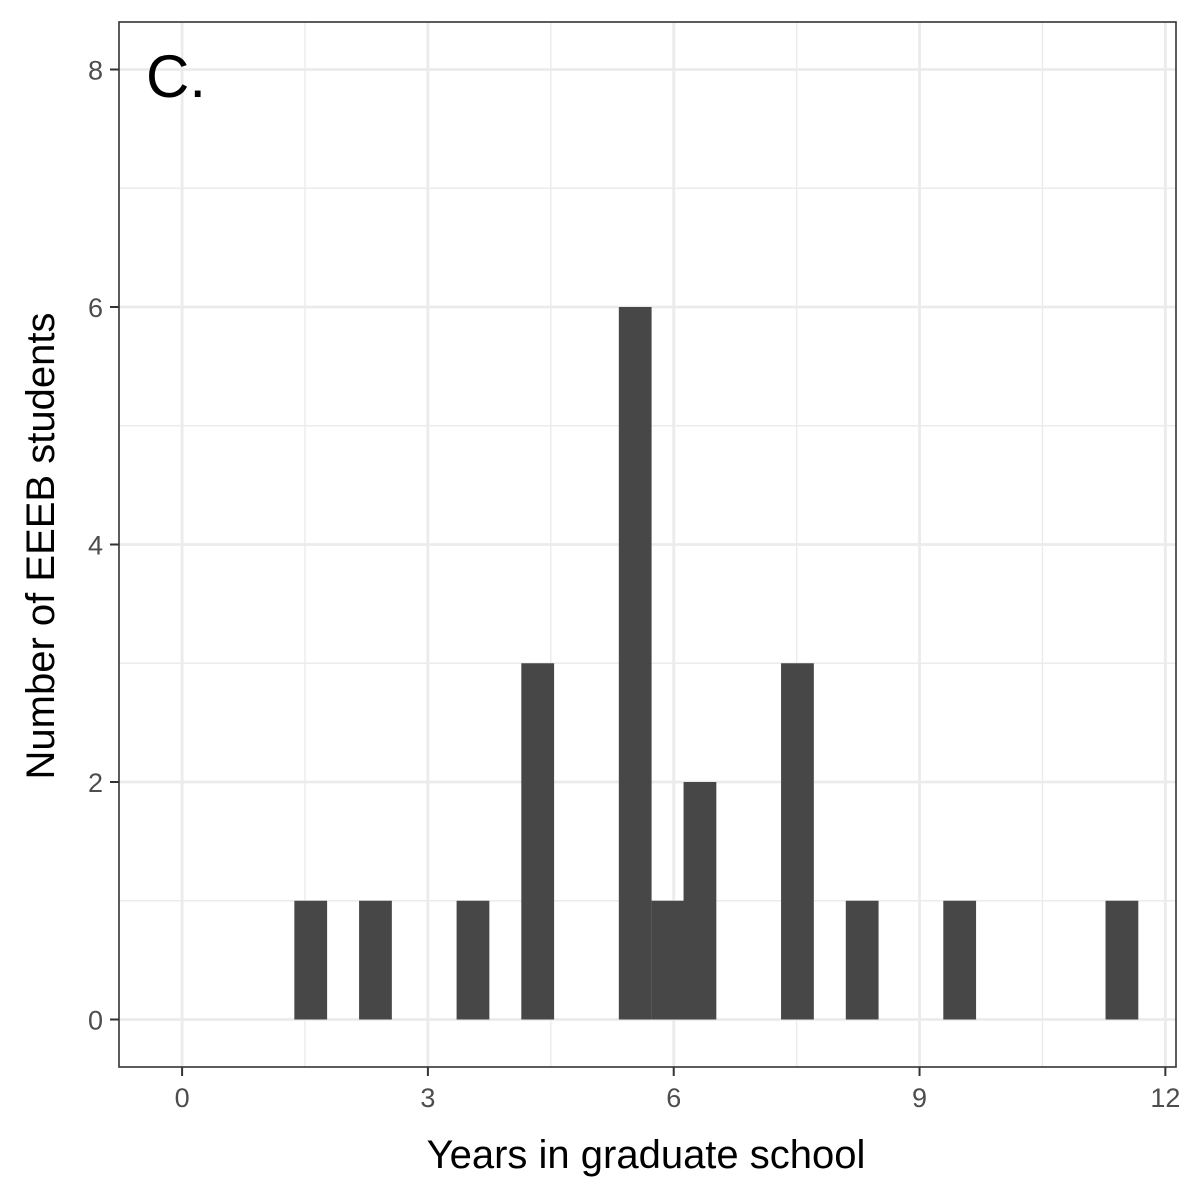 The width and height of the screenshot is (1200, 1200). What do you see at coordinates (95, 546) in the screenshot?
I see `y-tick-label: 4` at bounding box center [95, 546].